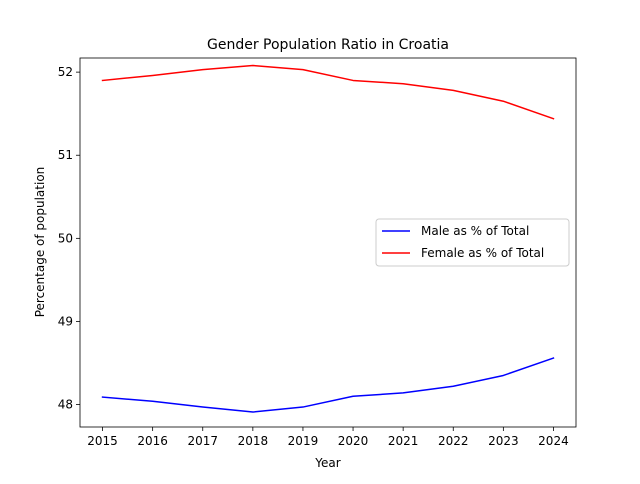 The height and width of the screenshot is (484, 640). I want to click on legend-label-1: Female as % of Total, so click(482, 253).